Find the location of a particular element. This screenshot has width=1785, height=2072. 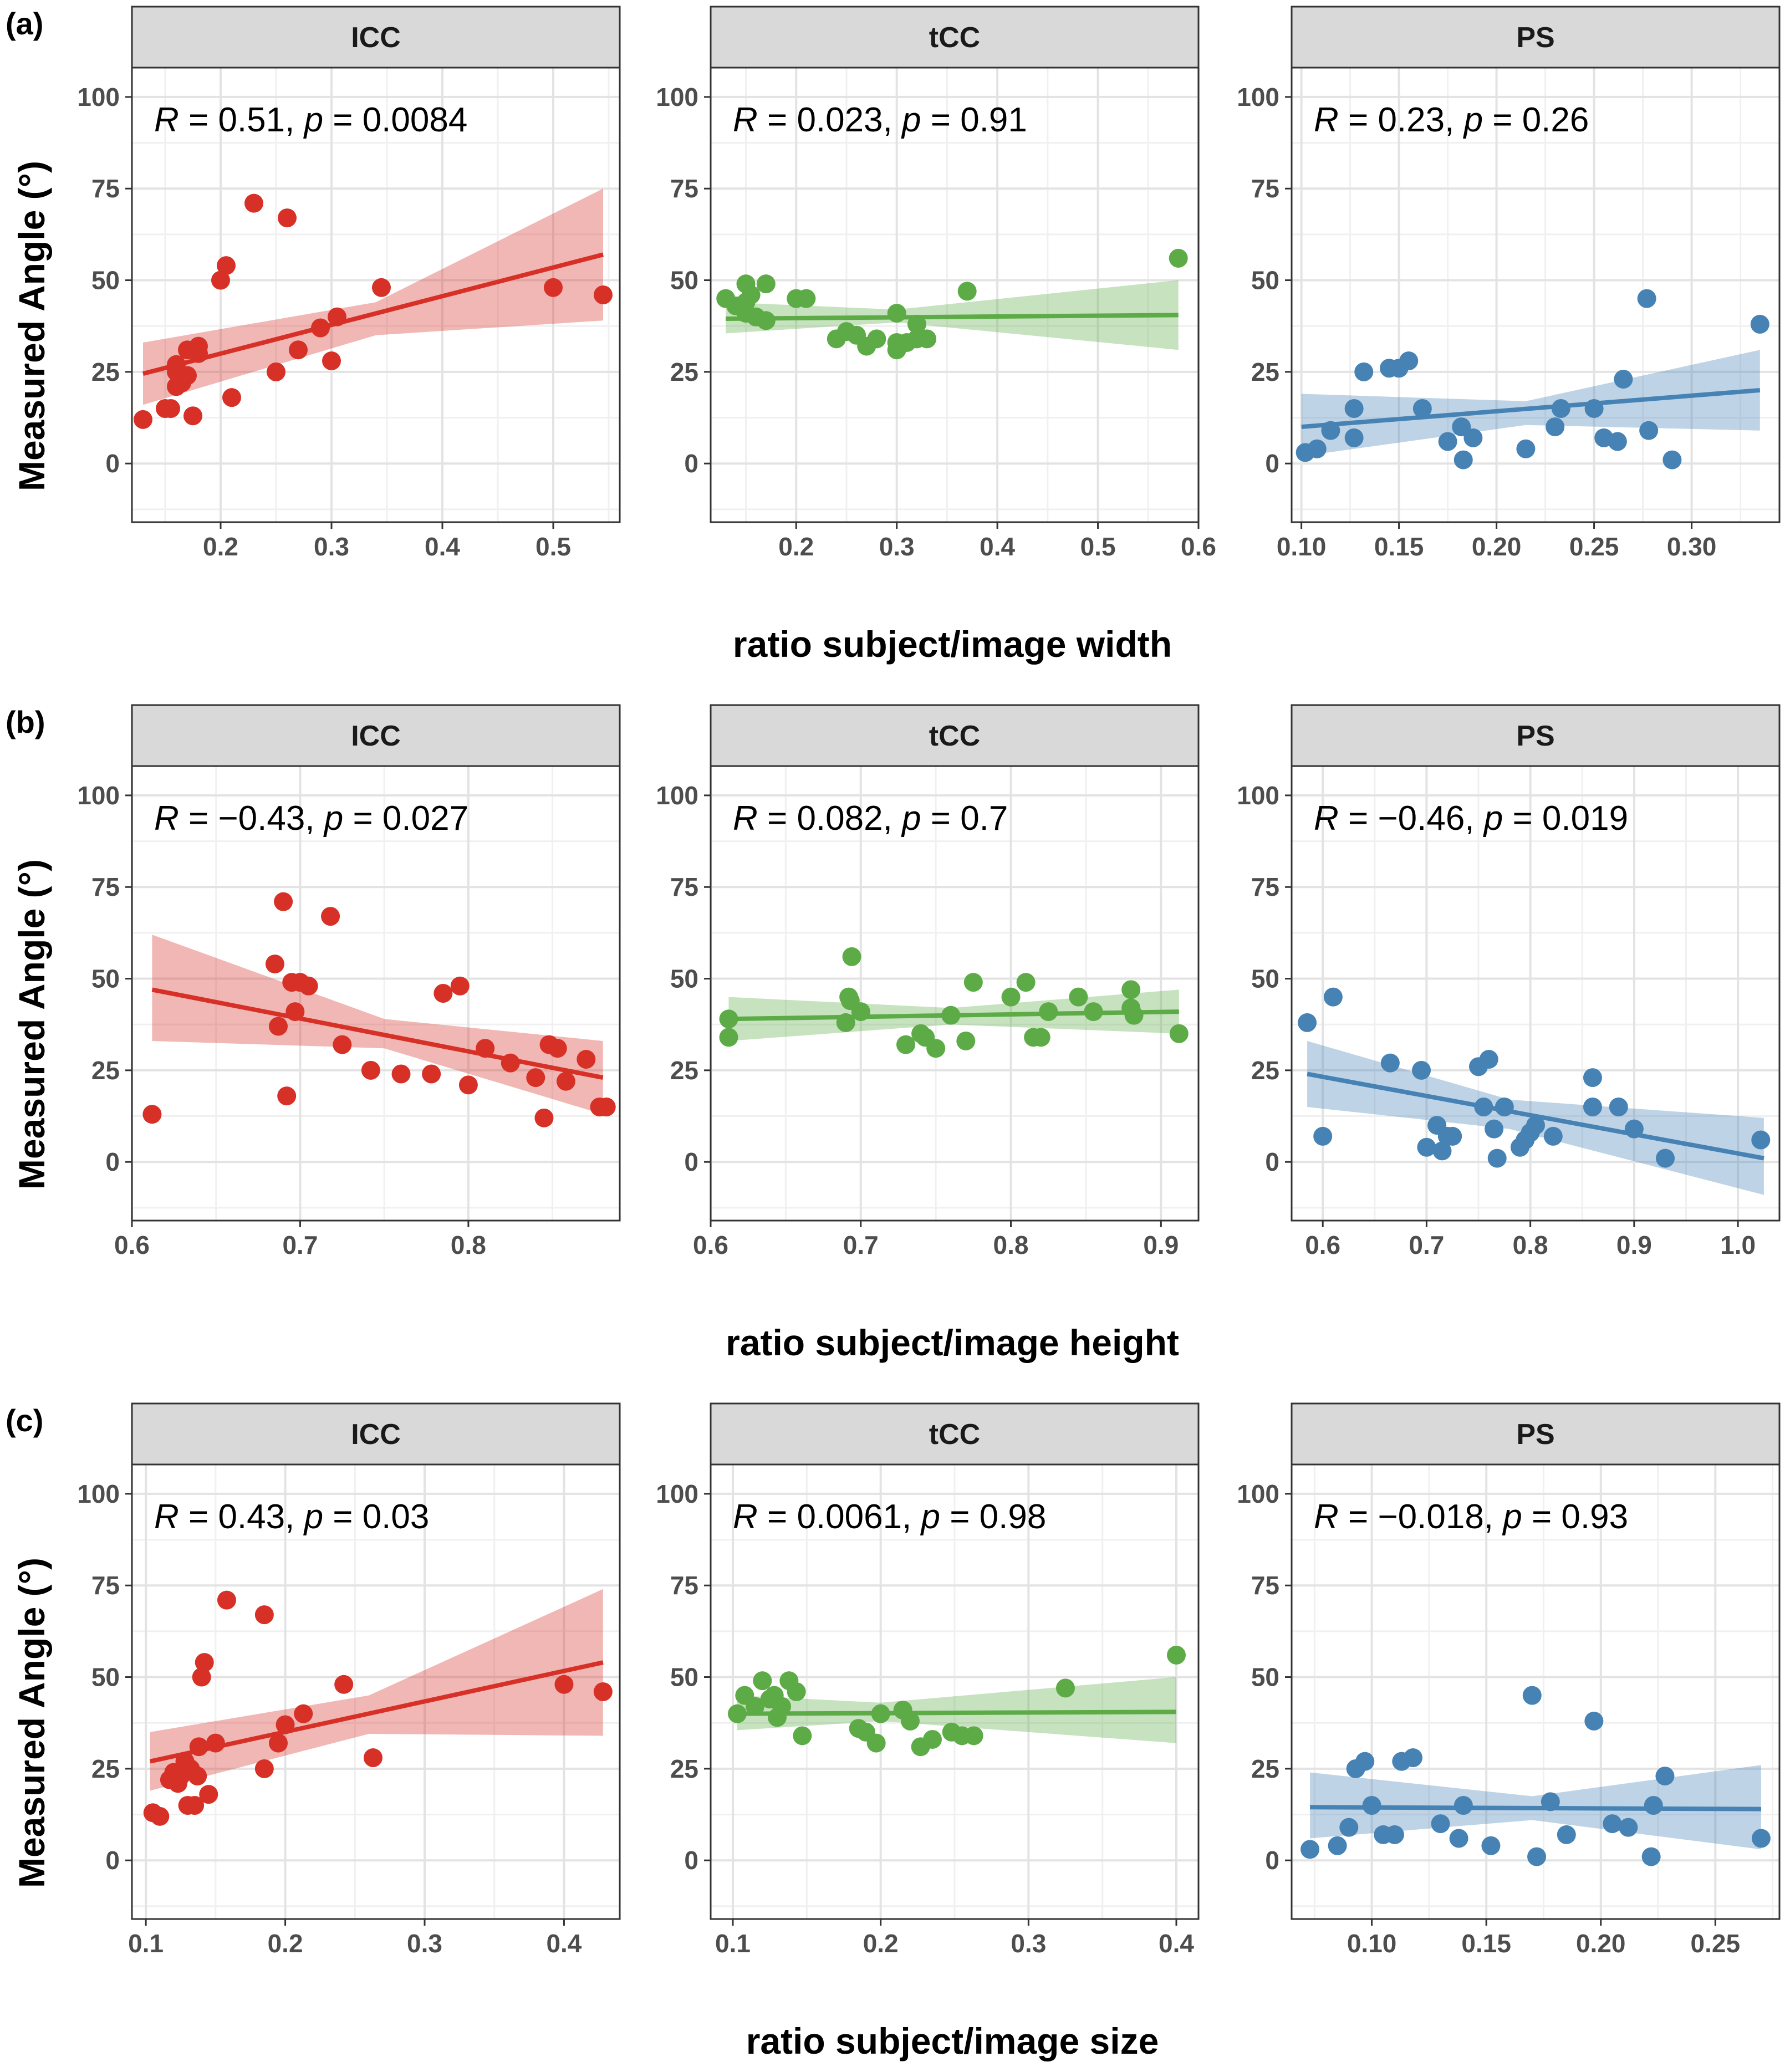

p-value: = 0.91 is located at coordinates (974, 120).